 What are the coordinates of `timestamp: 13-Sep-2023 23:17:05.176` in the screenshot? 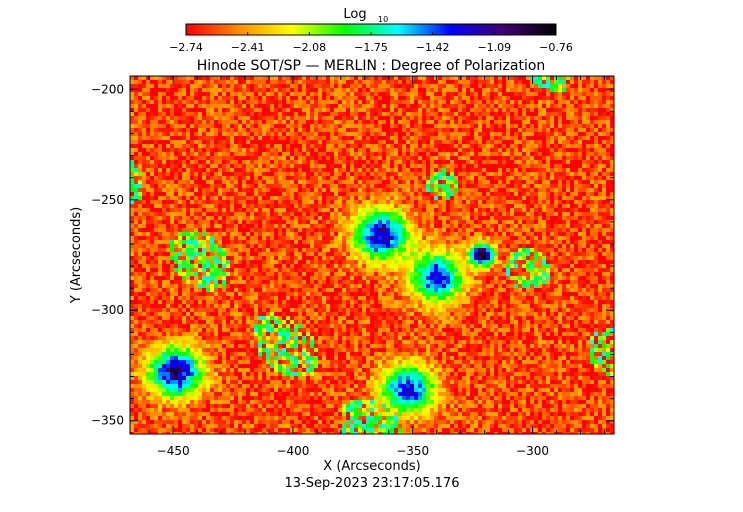 It's located at (372, 483).